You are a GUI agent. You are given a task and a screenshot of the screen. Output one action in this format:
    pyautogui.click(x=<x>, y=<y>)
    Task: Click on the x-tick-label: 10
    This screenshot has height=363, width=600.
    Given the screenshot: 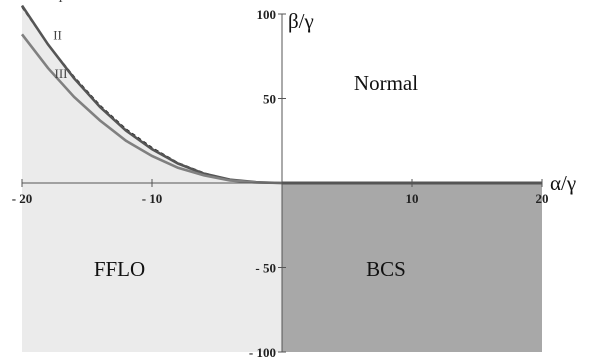 What is the action you would take?
    pyautogui.click(x=412, y=198)
    